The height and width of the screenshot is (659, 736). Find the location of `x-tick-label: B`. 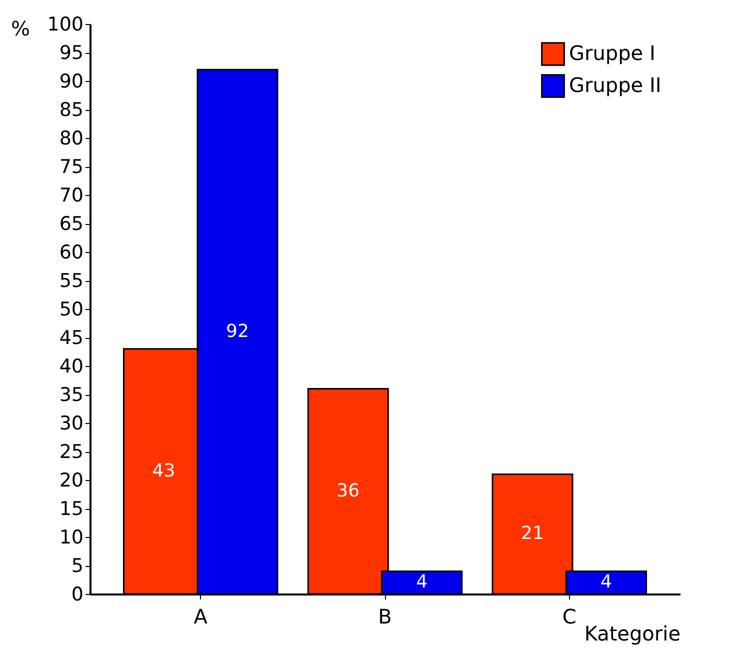

x-tick-label: B is located at coordinates (385, 616).